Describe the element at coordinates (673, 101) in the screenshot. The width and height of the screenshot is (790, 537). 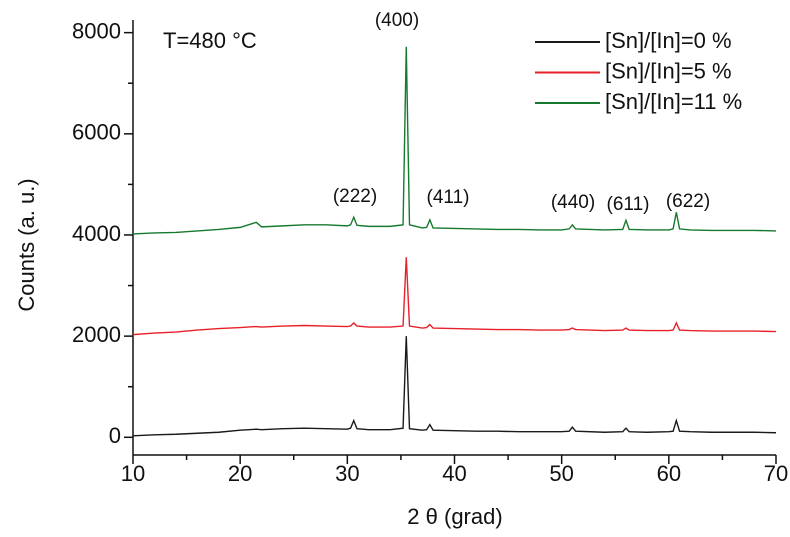
I see `legend-label: [Sn]/[In]=11 %` at that location.